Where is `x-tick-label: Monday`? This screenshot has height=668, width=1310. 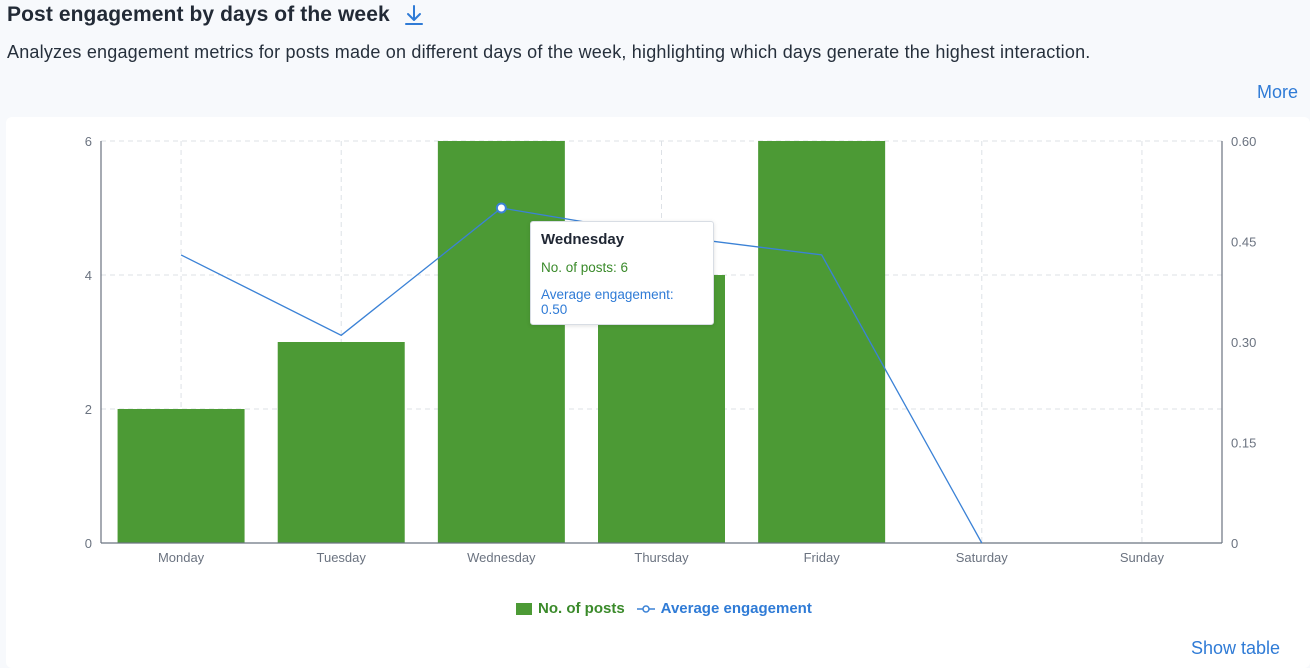 x-tick-label: Monday is located at coordinates (181, 557).